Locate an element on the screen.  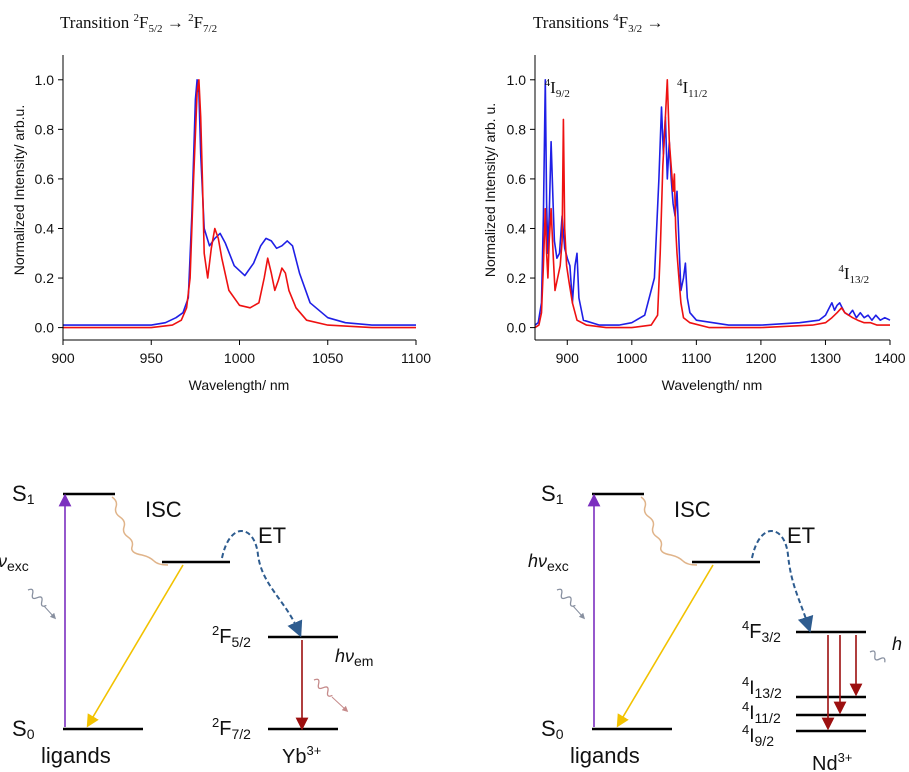
x-tick-label: 1400 is located at coordinates (889, 358).